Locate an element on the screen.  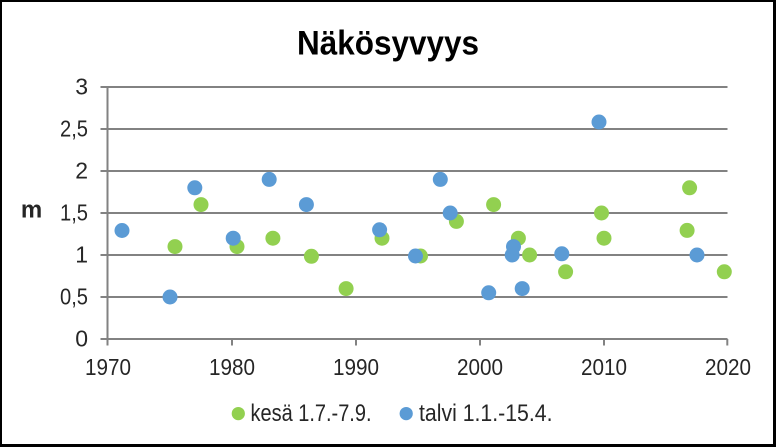
svg-text: kesä 1.7.-7.9. is located at coordinates (311, 413).